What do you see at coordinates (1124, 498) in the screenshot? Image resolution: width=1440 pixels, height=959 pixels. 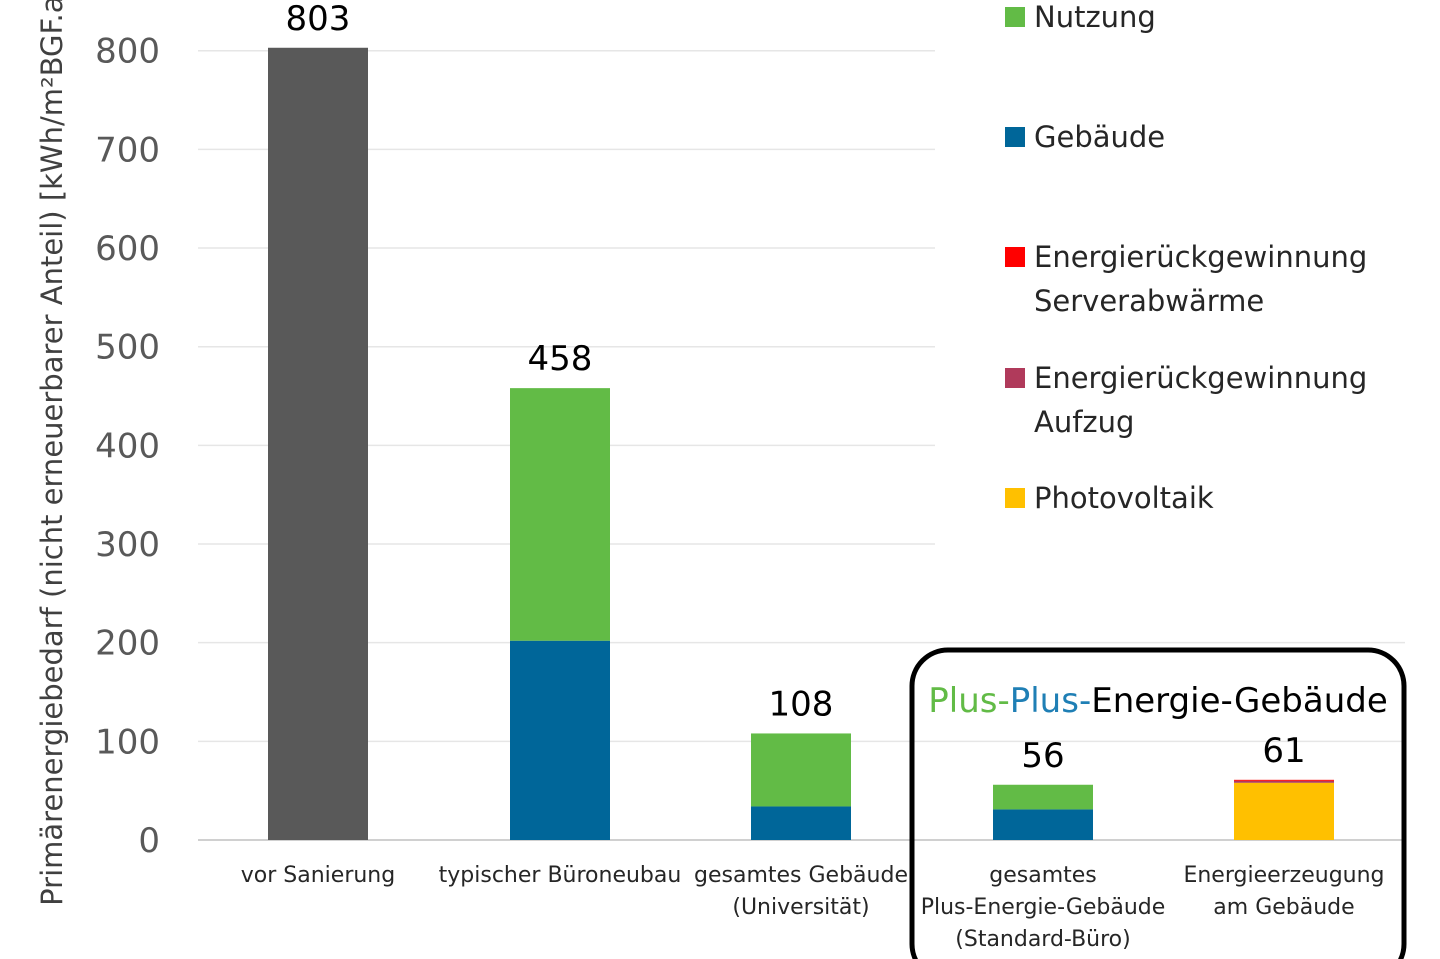 I see `legend-label: Photovoltaik` at bounding box center [1124, 498].